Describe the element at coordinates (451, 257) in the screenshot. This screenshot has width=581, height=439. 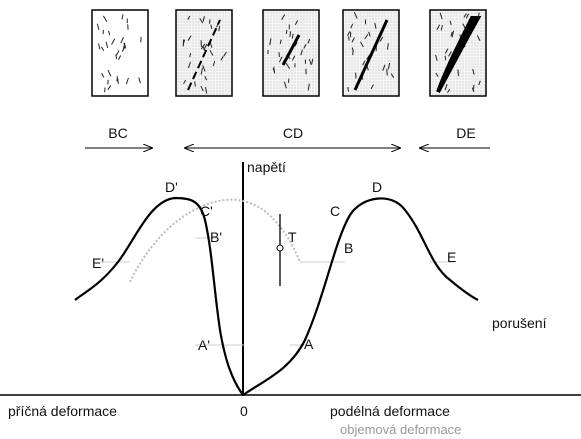
I see `point-label: E` at that location.